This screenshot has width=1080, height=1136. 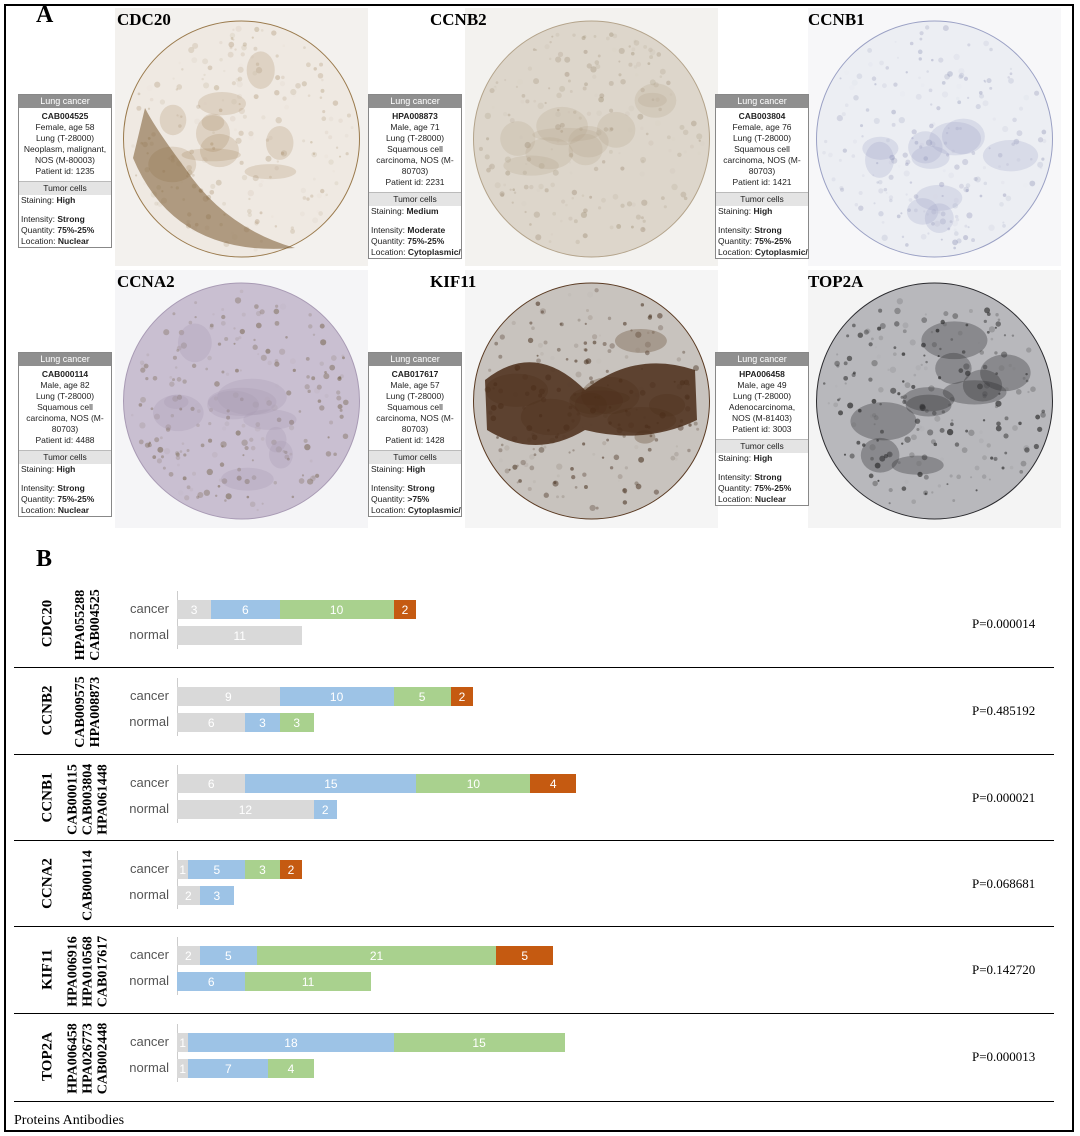 I want to click on cancer-stacked-bar: 3 6 10 2, so click(x=297, y=609).